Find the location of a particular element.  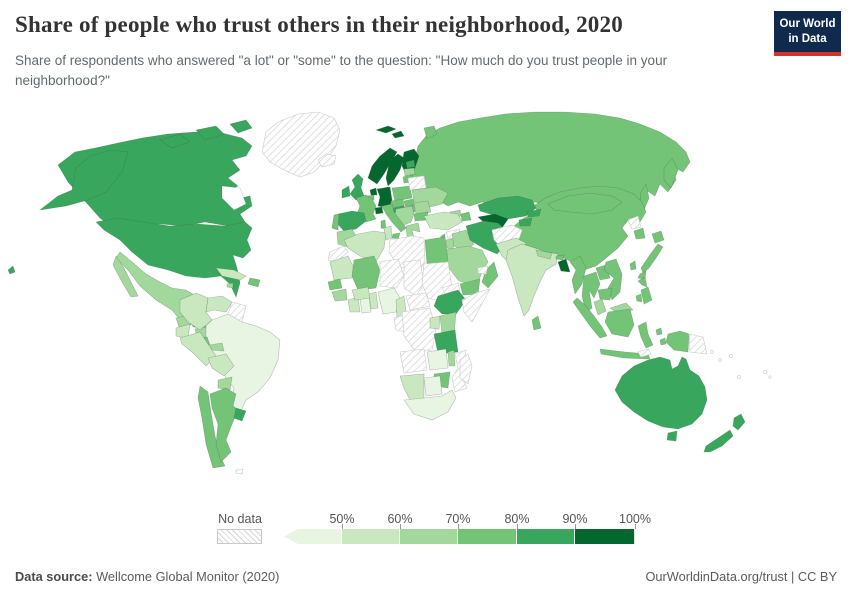

country-malawi is located at coordinates (451, 358).